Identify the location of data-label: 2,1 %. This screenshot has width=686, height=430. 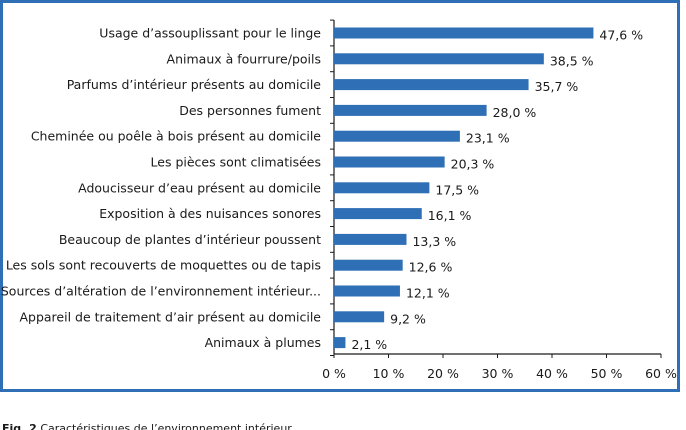
(369, 344).